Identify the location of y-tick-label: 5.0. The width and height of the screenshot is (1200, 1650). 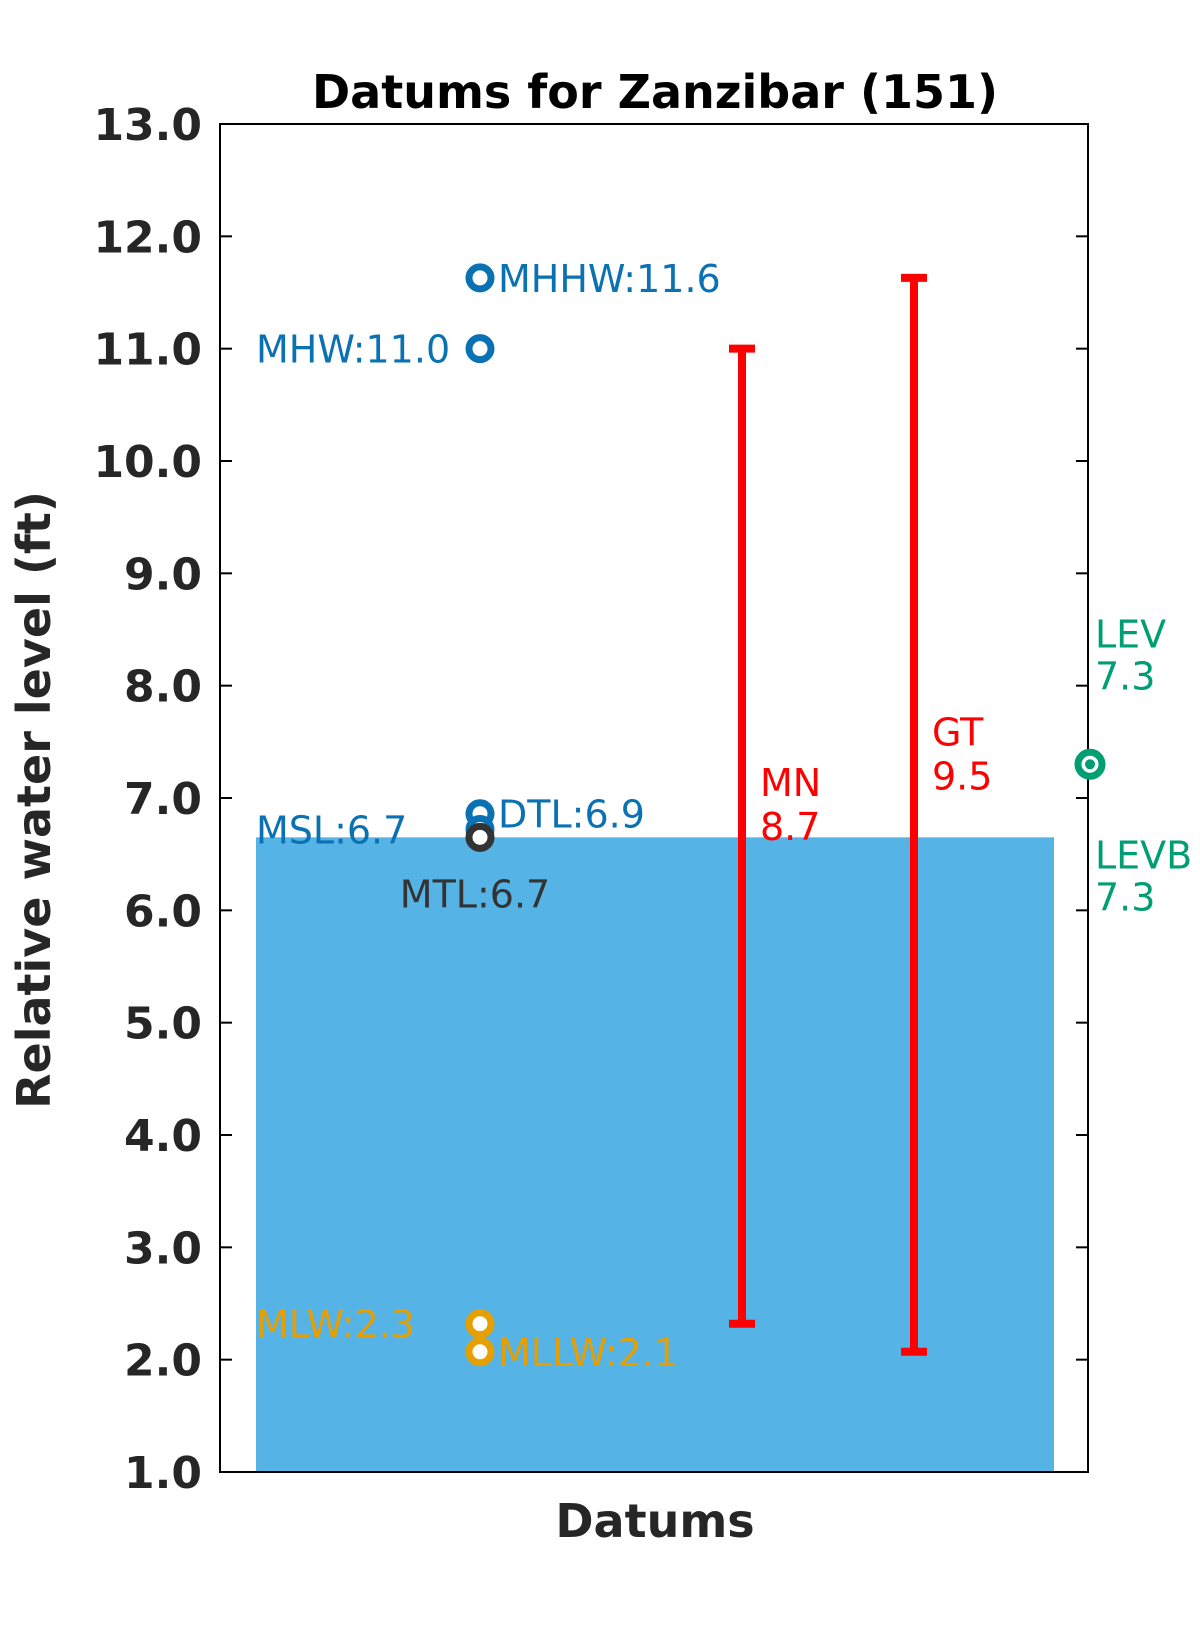
(163, 1024).